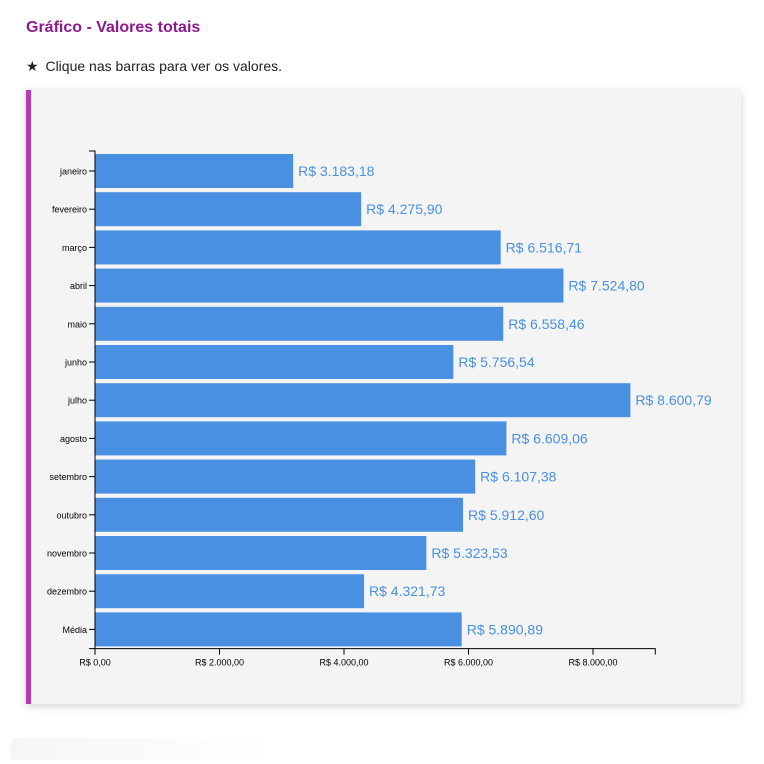 This screenshot has height=764, width=764. What do you see at coordinates (336, 171) in the screenshot?
I see `value-label: R$ 3.183,18` at bounding box center [336, 171].